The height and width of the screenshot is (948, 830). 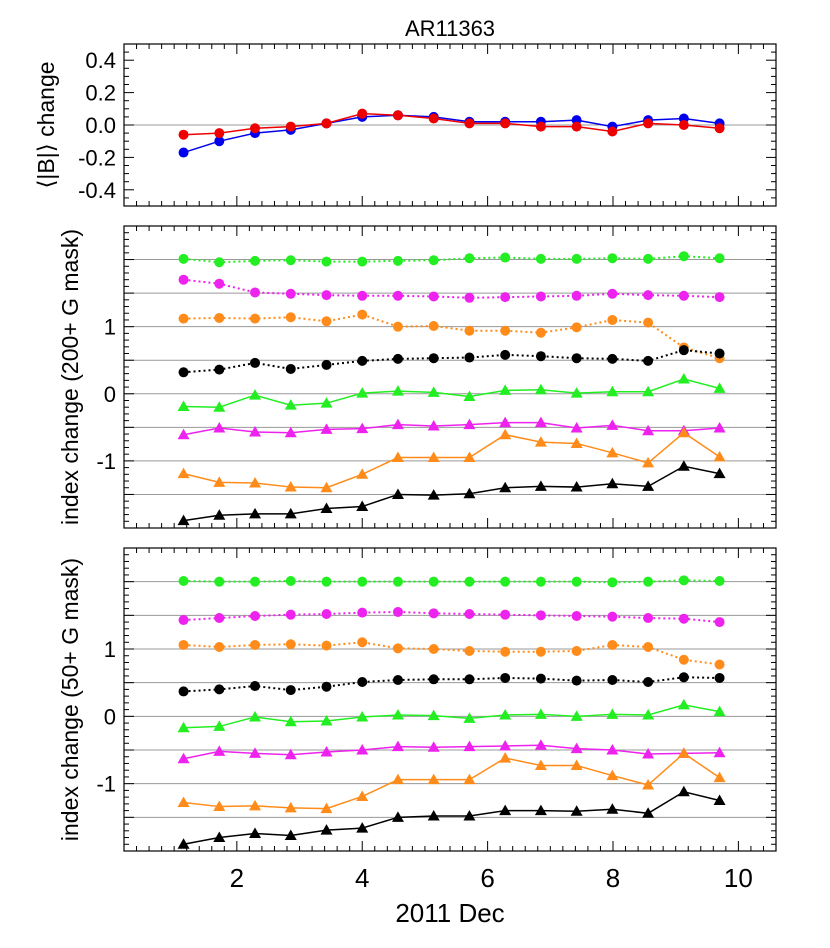 What do you see at coordinates (487, 878) in the screenshot?
I see `x-tick-label: 6` at bounding box center [487, 878].